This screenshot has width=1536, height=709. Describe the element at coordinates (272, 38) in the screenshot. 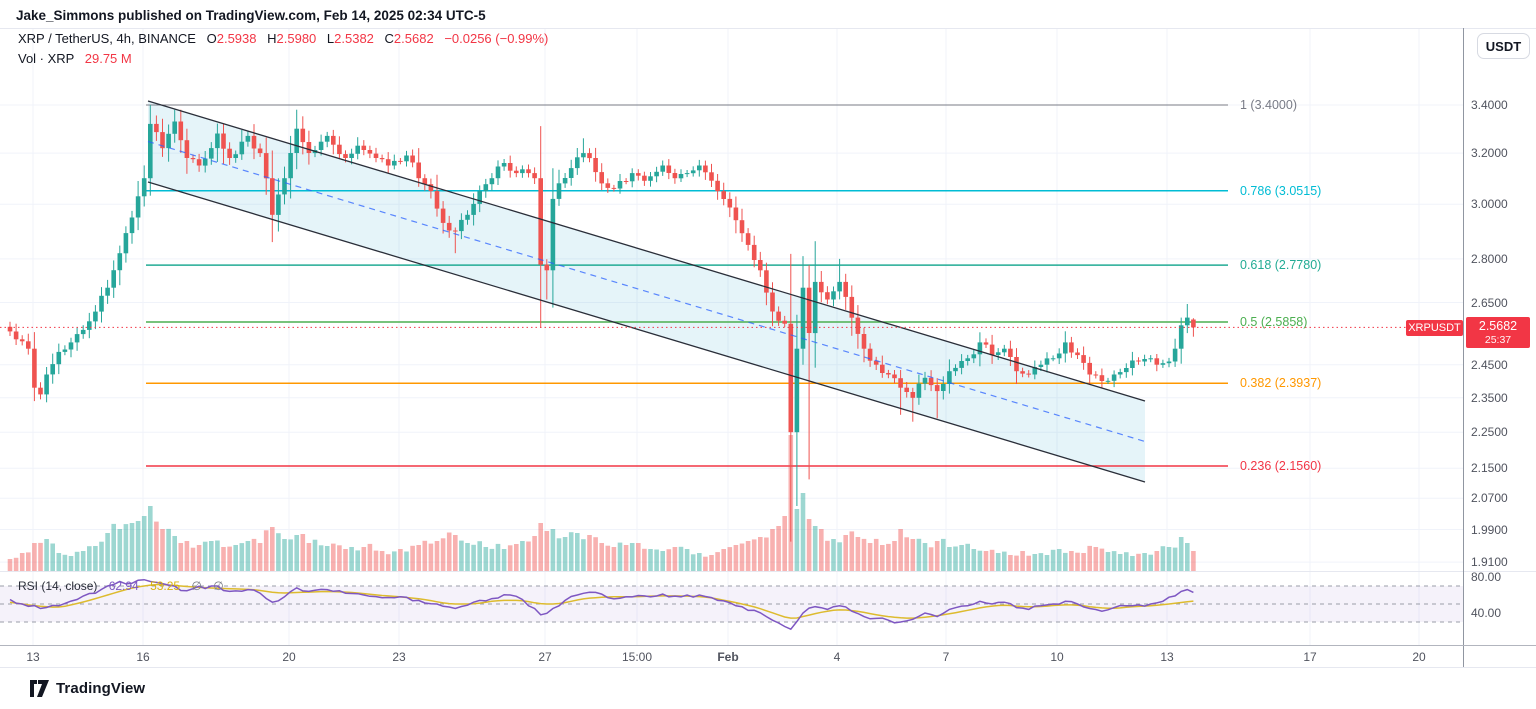

I see `ohlc-high-label: H` at that location.